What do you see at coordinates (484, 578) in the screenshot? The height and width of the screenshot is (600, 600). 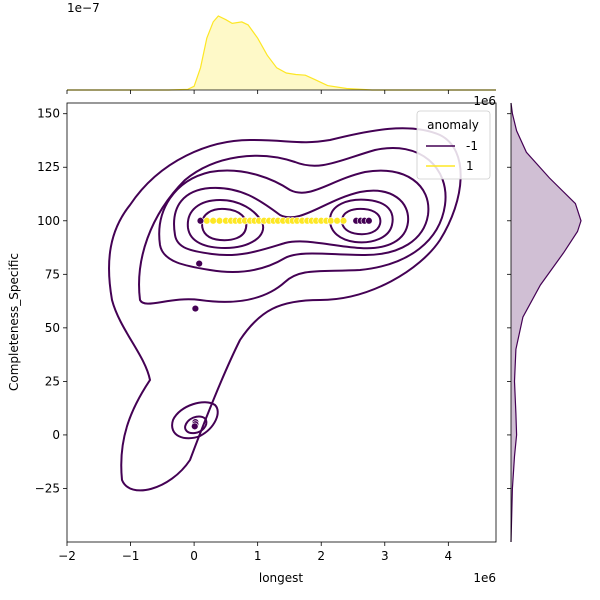 I see `x-offset-label-bottom: 1e6` at bounding box center [484, 578].